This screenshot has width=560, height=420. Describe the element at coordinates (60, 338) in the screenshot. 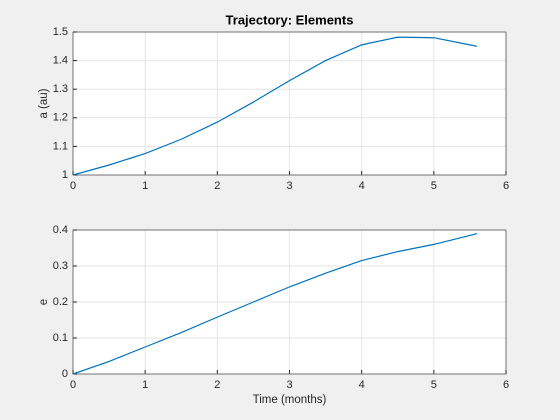

I see `y-tick-label: 0.1` at that location.